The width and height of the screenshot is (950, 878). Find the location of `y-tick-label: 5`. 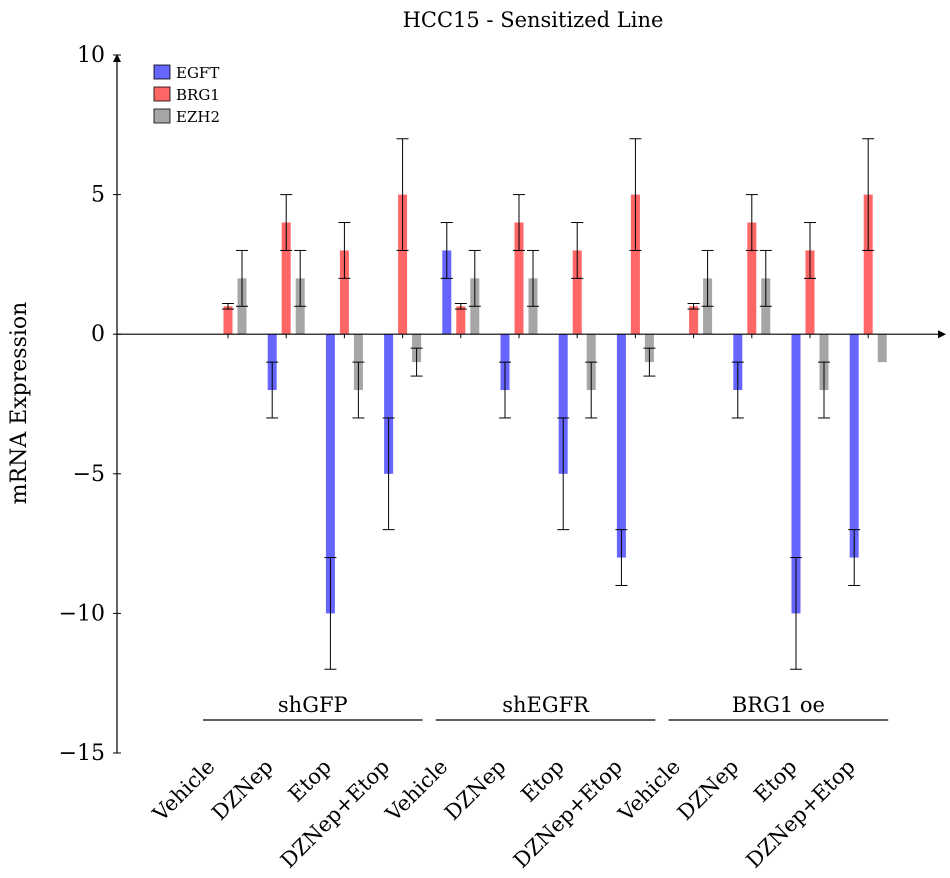

y-tick-label: 5 is located at coordinates (98, 195).